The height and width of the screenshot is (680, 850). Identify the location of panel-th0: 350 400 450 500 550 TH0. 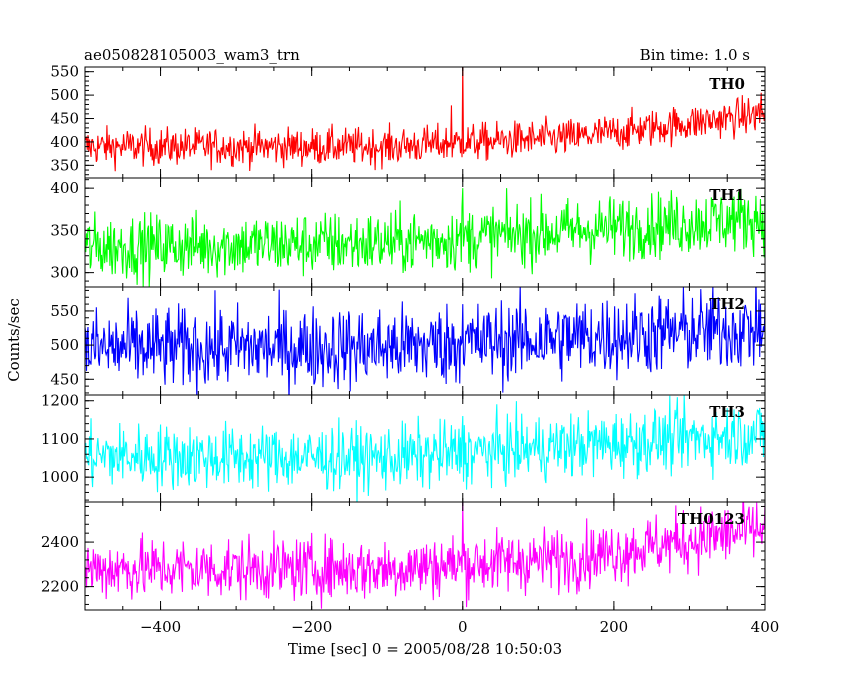
(408, 121).